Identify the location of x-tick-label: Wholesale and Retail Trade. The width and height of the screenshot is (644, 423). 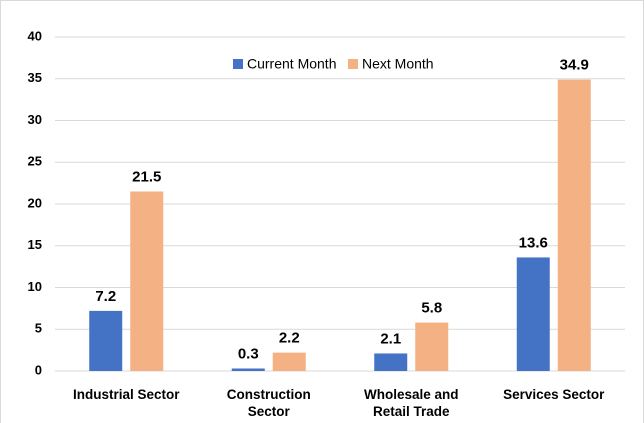
(411, 403).